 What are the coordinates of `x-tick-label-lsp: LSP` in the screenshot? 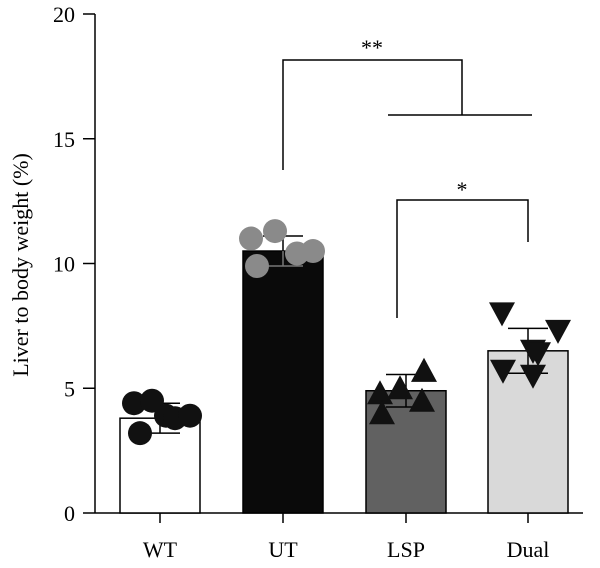 It's located at (406, 549).